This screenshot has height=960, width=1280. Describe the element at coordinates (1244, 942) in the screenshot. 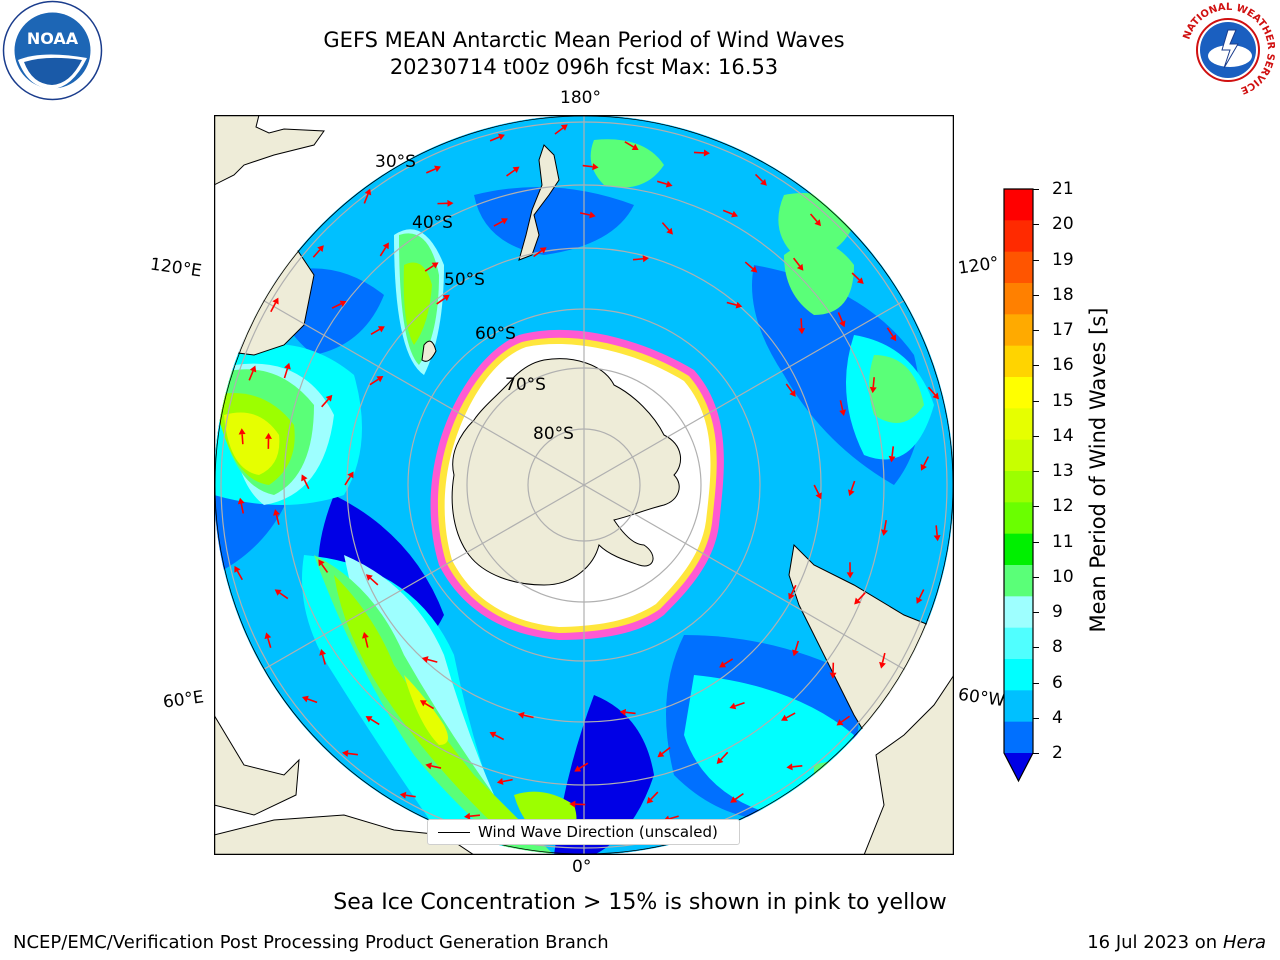

I see `footer-machine: Hera` at that location.